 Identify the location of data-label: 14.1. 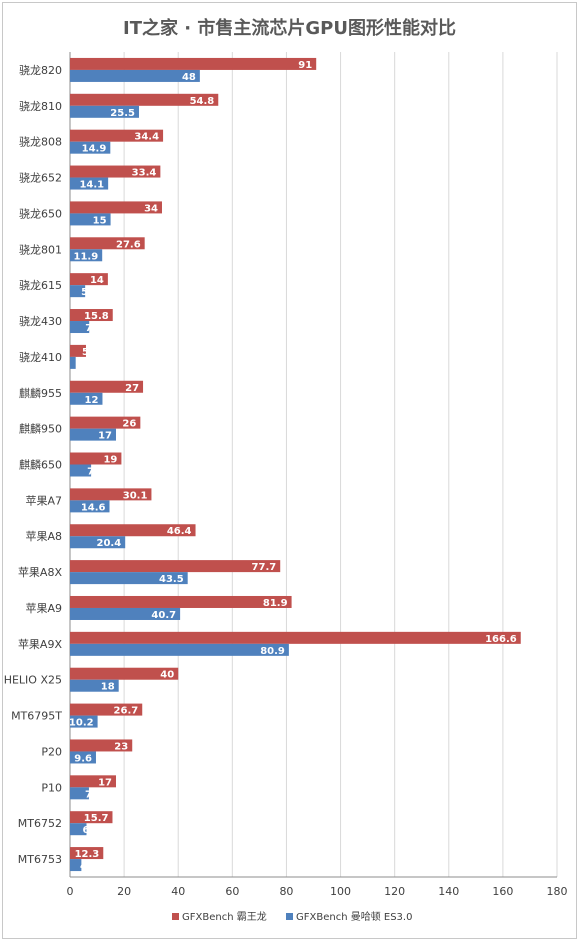
(91, 185).